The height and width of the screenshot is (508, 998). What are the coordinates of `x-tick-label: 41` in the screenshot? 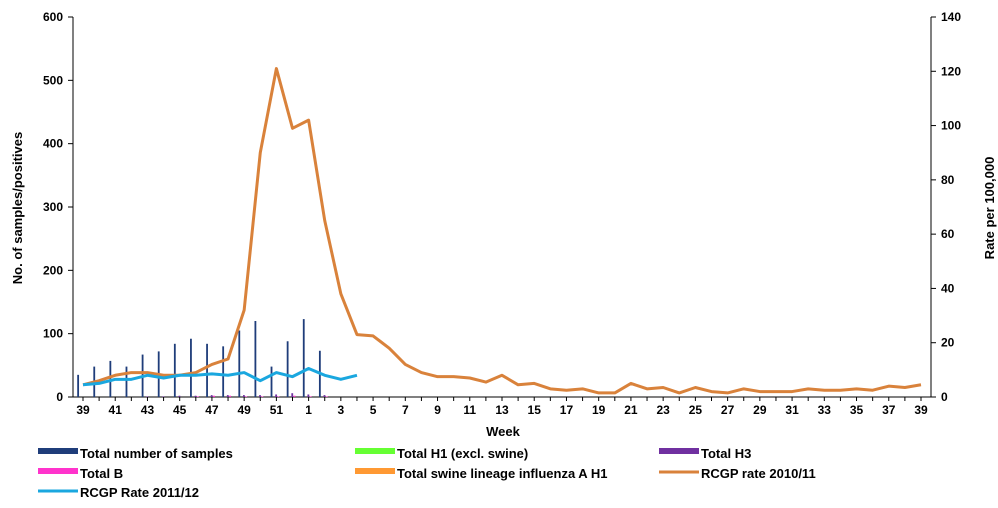 It's located at (116, 410).